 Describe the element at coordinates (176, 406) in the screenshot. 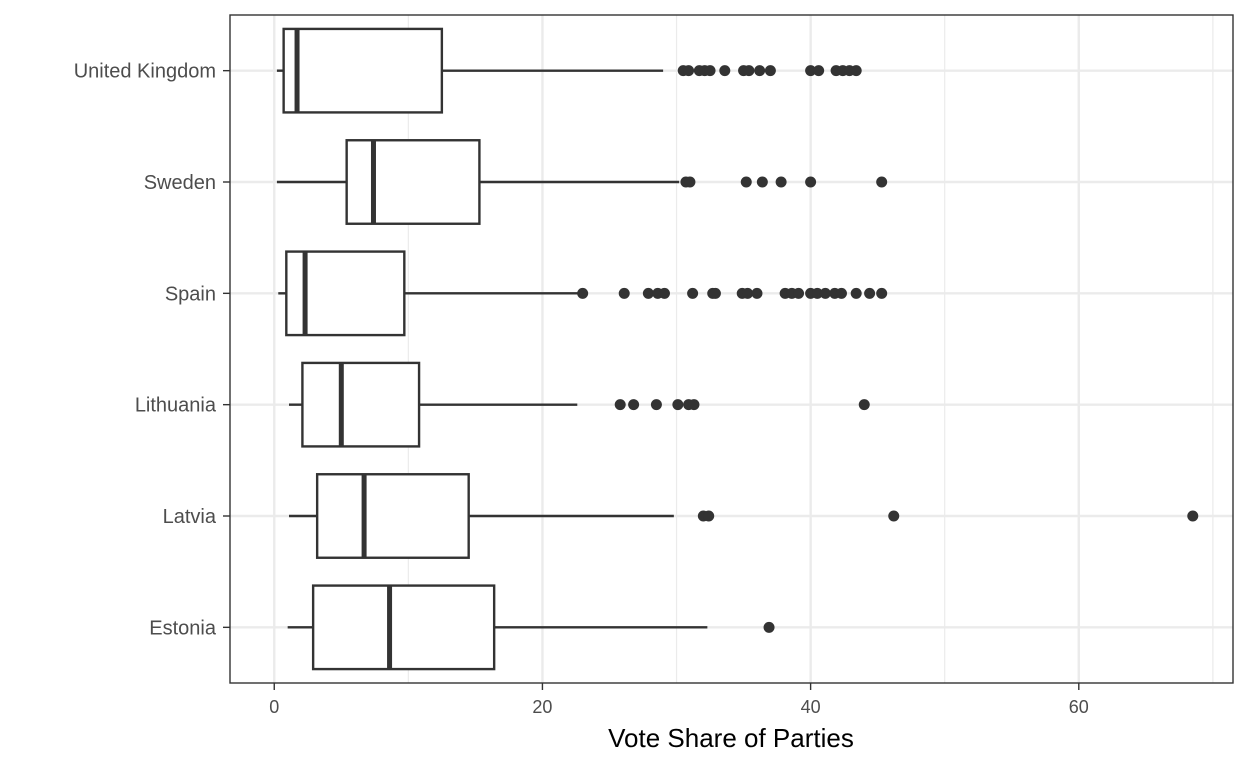

I see `y-tick-label: Lithuania` at that location.